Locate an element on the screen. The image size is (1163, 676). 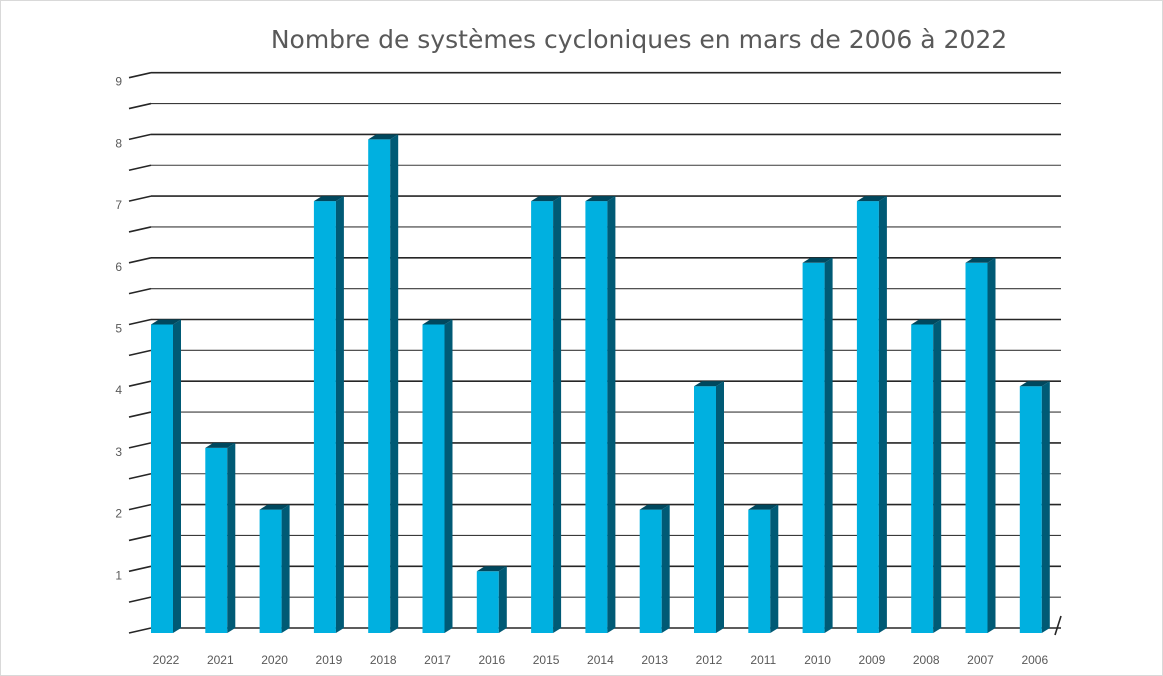
y-tick-label: 4 is located at coordinates (118, 390).